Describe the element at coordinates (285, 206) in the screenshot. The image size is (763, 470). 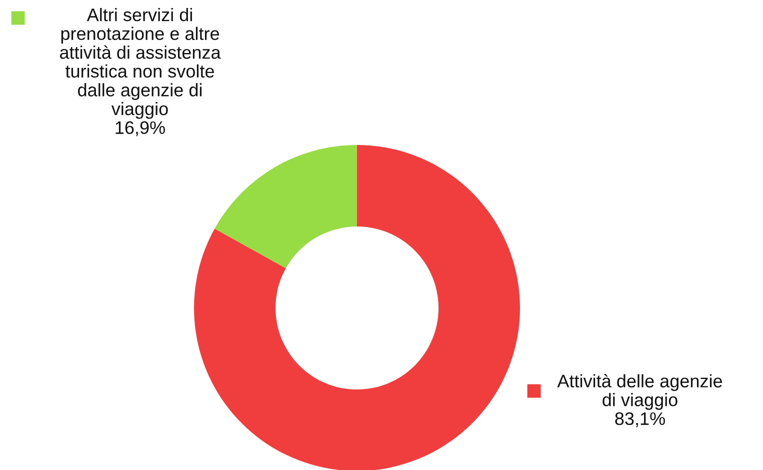
I see `donut-slice` at that location.